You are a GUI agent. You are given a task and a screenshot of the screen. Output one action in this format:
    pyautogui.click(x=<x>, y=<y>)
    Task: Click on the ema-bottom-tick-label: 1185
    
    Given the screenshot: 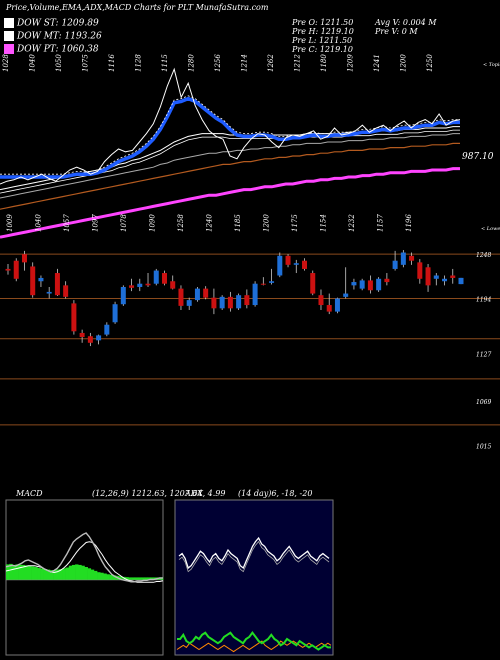 What is the action you would take?
    pyautogui.click(x=238, y=223)
    